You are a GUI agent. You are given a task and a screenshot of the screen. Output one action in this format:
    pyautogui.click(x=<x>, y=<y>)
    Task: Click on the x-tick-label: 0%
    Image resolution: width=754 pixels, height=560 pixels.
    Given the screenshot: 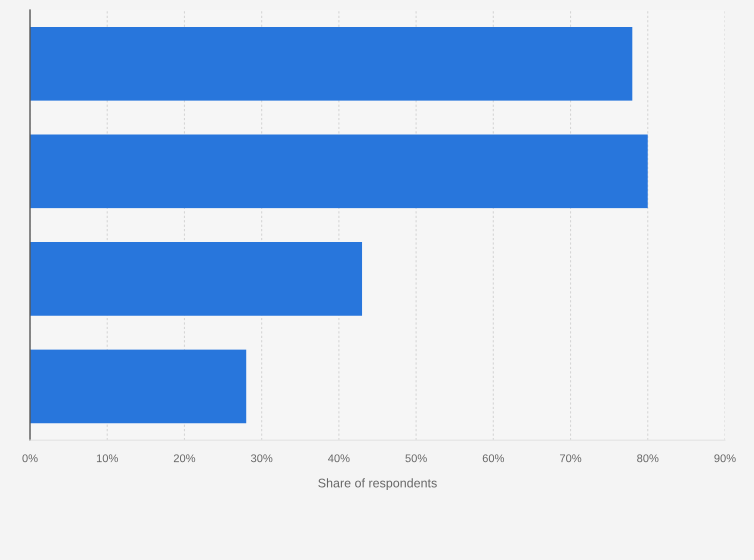 What is the action you would take?
    pyautogui.click(x=30, y=458)
    